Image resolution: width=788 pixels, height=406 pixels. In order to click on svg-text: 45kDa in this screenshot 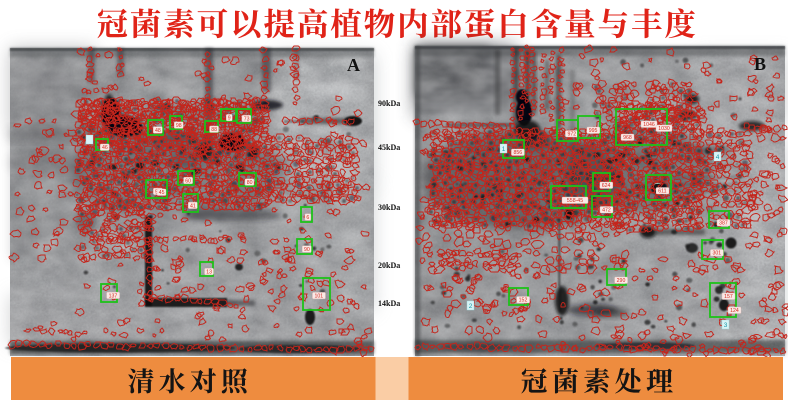, I will do `click(389, 147)`.